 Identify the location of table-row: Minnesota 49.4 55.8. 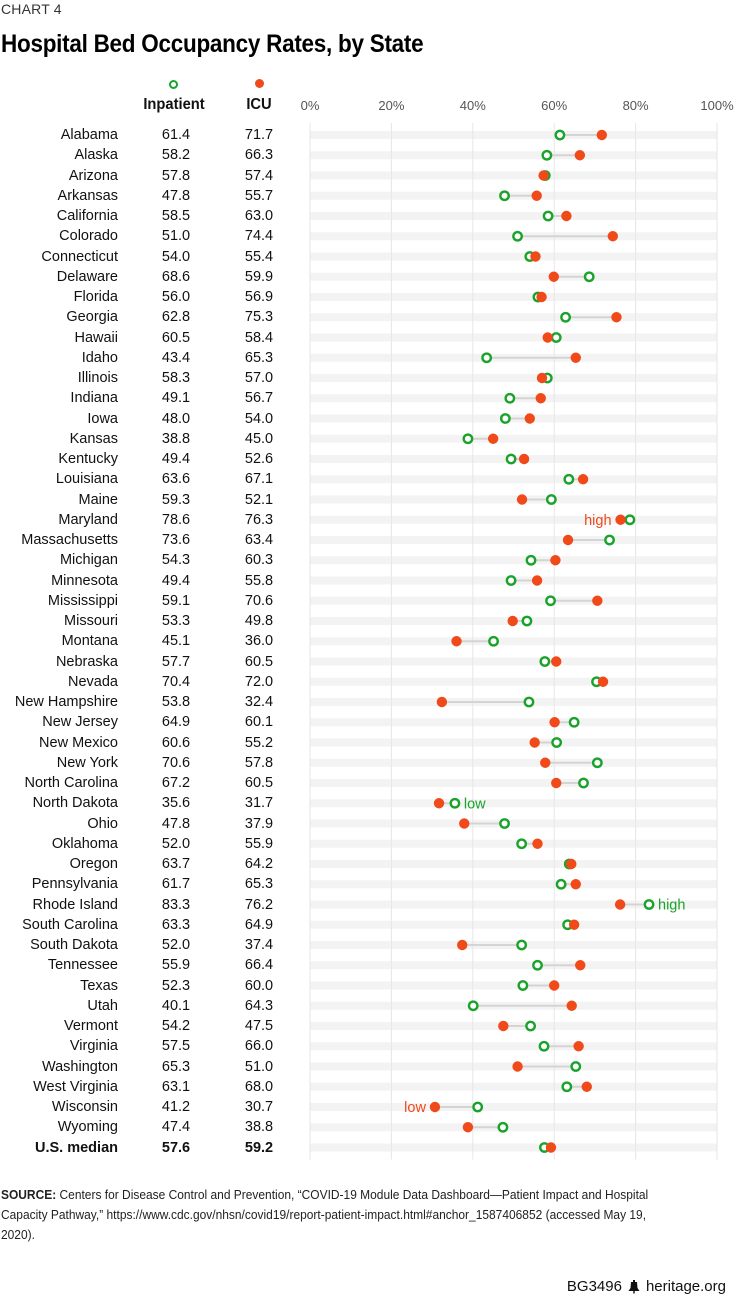
(150, 581).